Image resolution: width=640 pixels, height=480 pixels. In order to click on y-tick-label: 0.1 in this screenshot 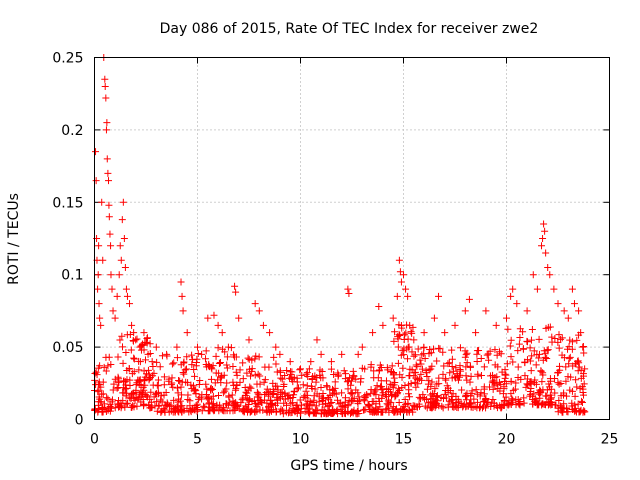, I will do `click(72, 276)`.